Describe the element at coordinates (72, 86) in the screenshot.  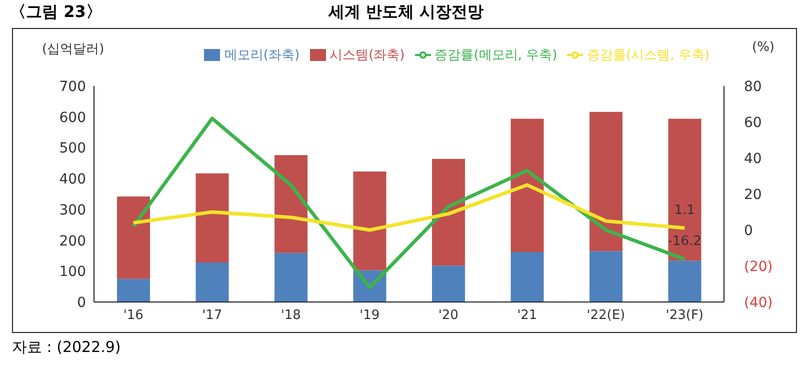
I see `y-tick-label: 700` at that location.